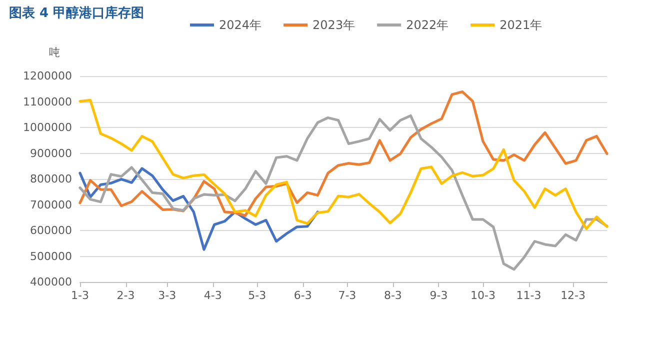 This screenshot has width=648, height=347. Describe the element at coordinates (439, 295) in the screenshot. I see `x-tick-label: 9-3` at that location.